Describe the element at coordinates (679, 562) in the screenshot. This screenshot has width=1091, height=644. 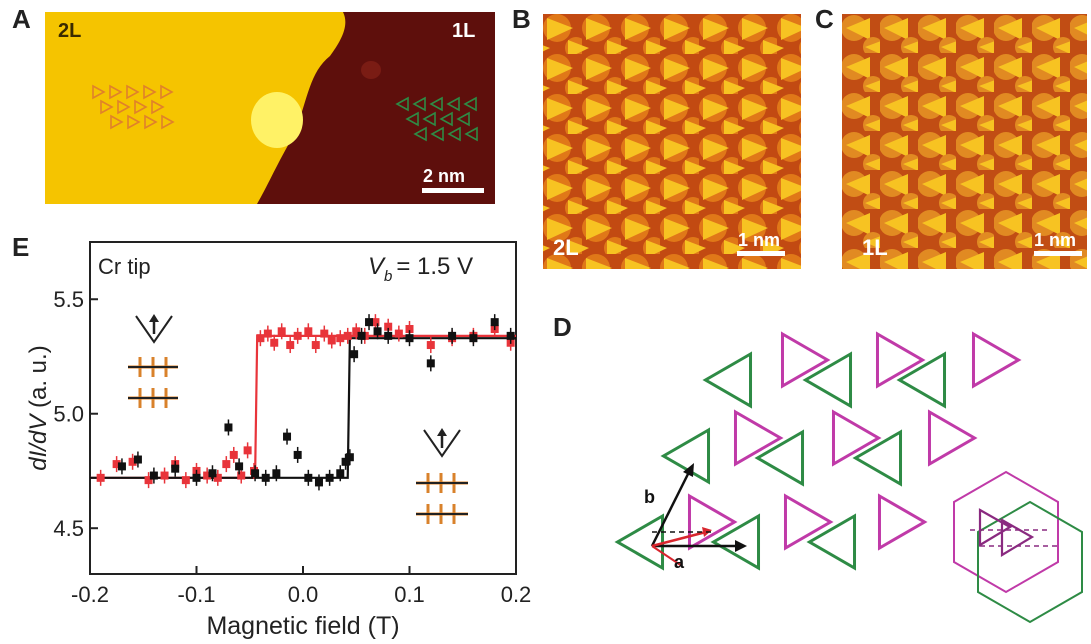
I see `vector-a-label: a` at that location.